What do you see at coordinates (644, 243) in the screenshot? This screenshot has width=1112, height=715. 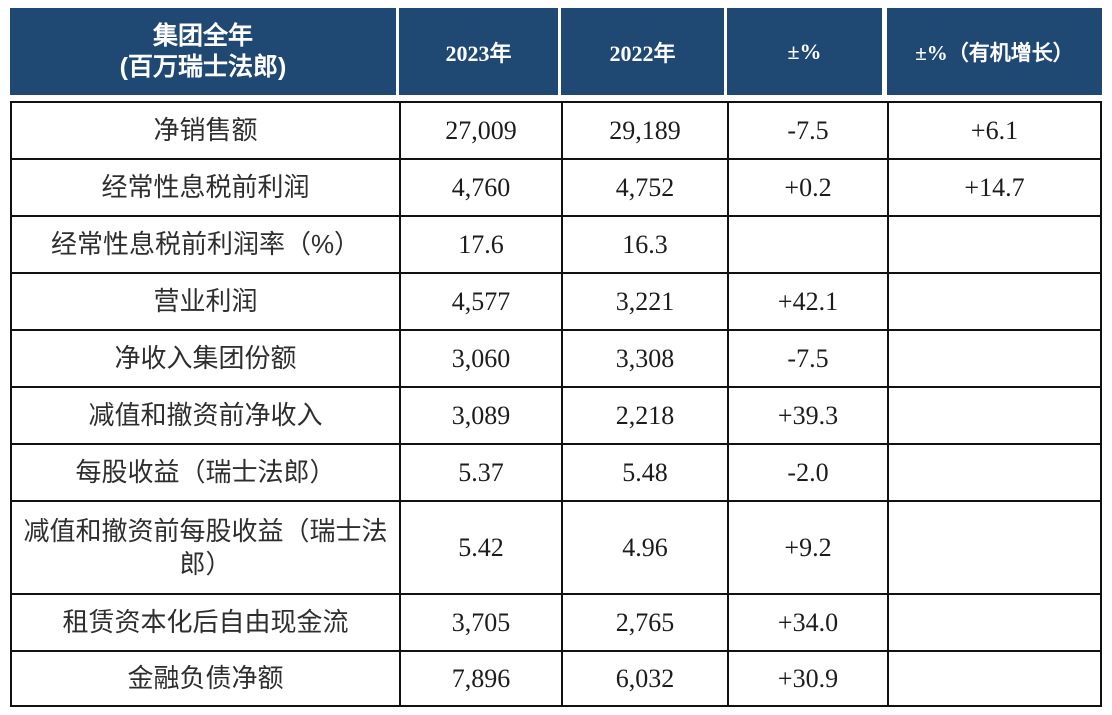 I see `value-2022: 16.3` at bounding box center [644, 243].